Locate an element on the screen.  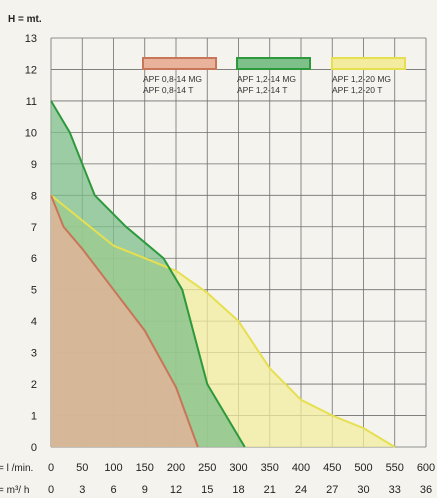
legend-label-line2: APF 1,2-14 T is located at coordinates (262, 90).